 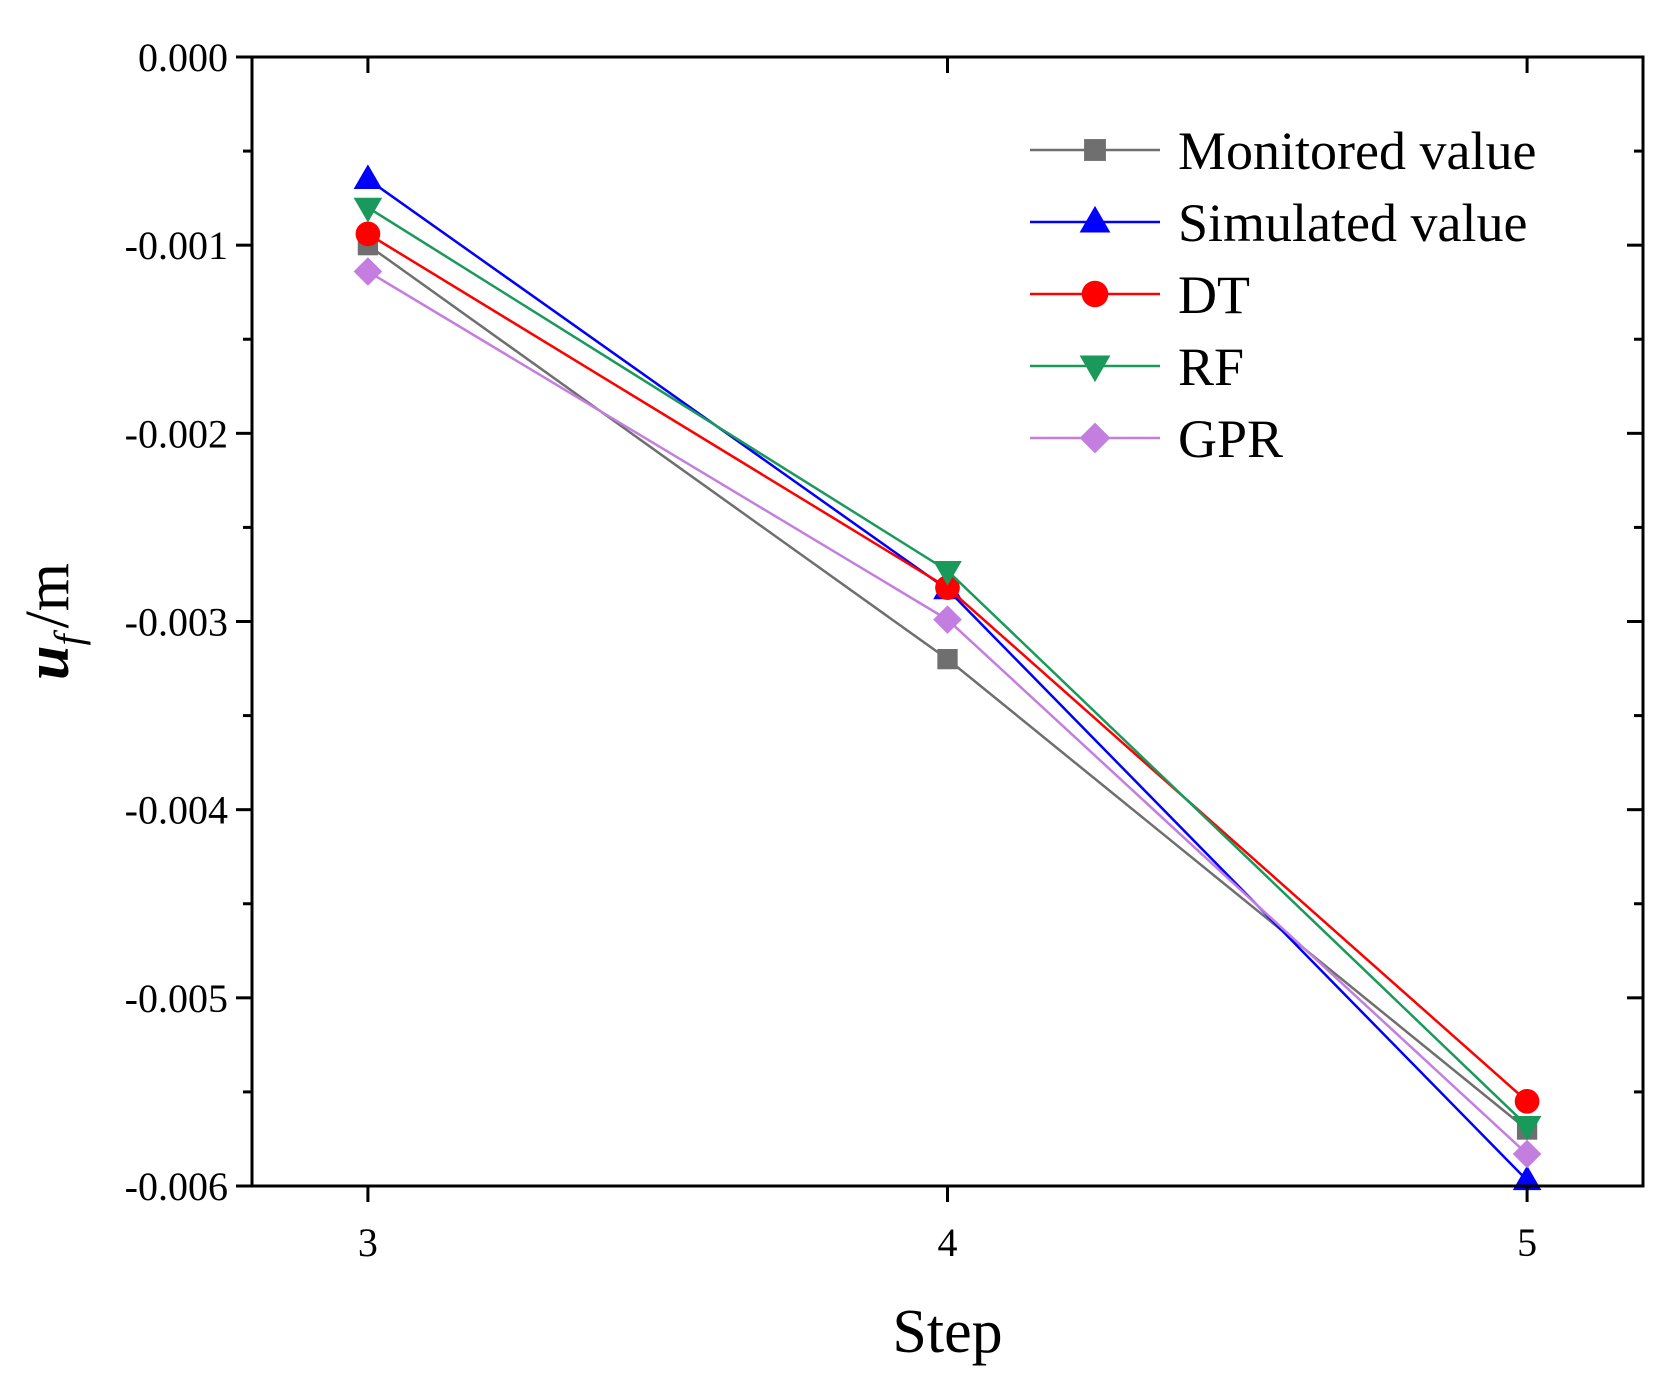 What do you see at coordinates (48, 663) in the screenshot?
I see `y-axis-symbol: u` at bounding box center [48, 663].